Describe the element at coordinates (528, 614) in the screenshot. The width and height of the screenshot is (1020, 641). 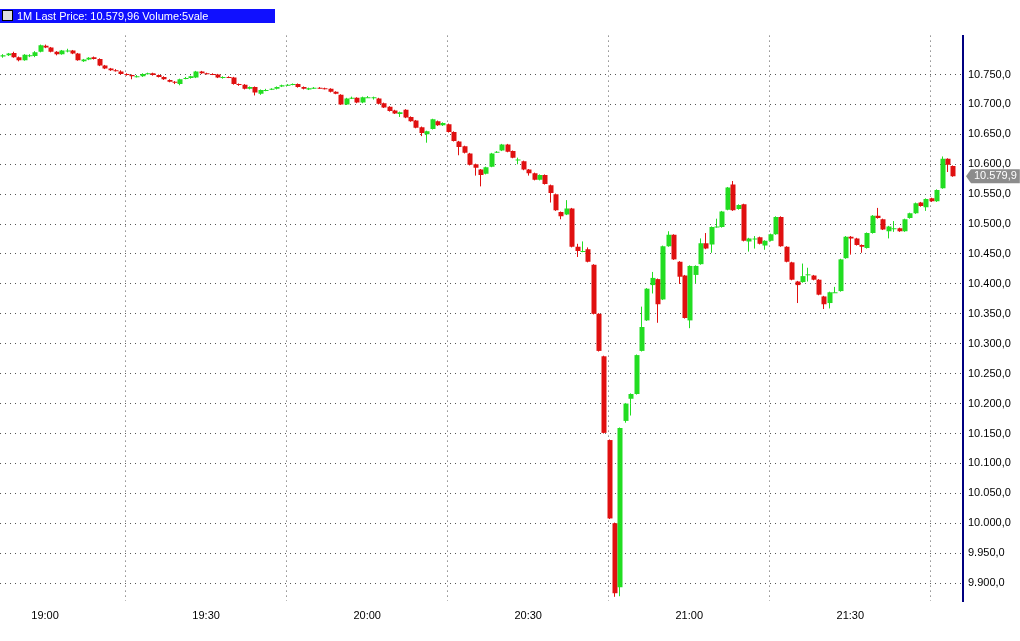
I see `x-tick-label: 20:30` at that location.